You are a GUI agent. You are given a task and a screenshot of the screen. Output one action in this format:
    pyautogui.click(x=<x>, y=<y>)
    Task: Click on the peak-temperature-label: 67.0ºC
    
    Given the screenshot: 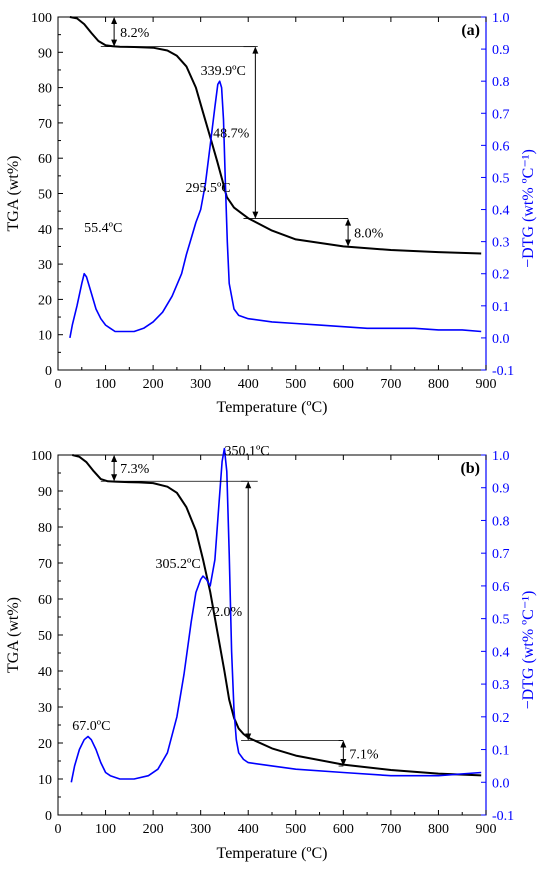 What is the action you would take?
    pyautogui.click(x=91, y=726)
    